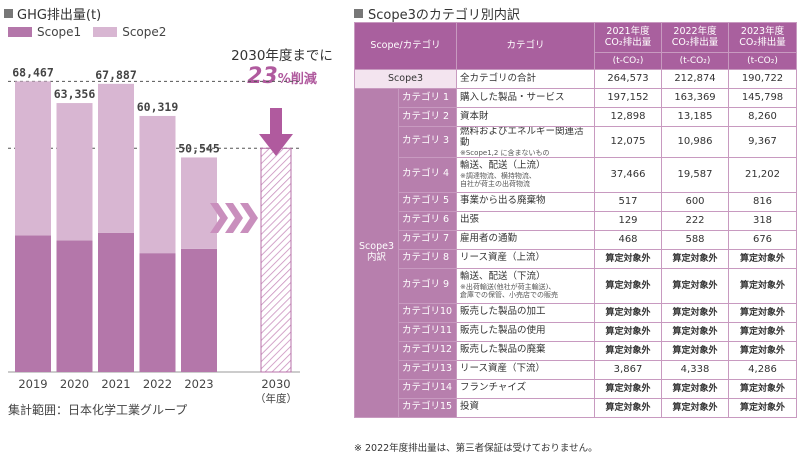 The width and height of the screenshot is (800, 454). Describe the element at coordinates (158, 107) in the screenshot. I see `total-label-2022: 60,319` at that location.